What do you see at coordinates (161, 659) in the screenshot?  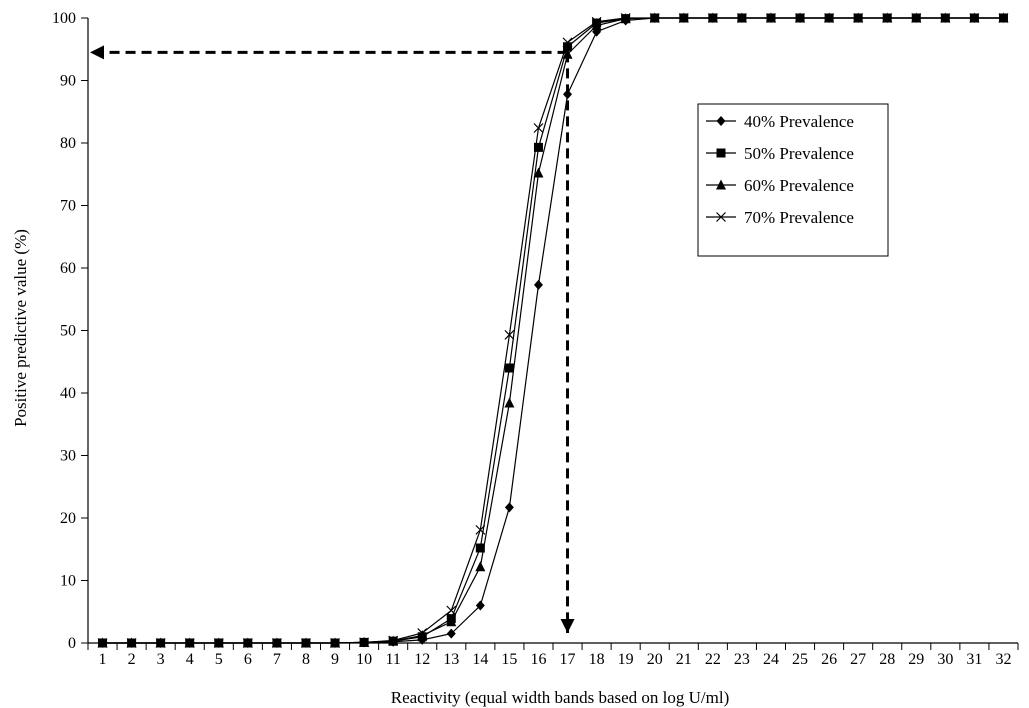 I see `x-tick-label: 3` at bounding box center [161, 659].